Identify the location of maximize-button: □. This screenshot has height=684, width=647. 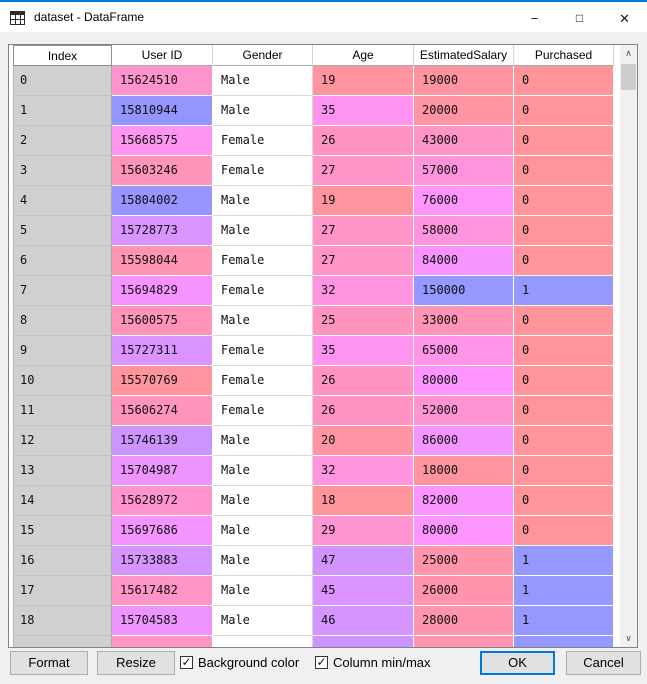
(579, 18).